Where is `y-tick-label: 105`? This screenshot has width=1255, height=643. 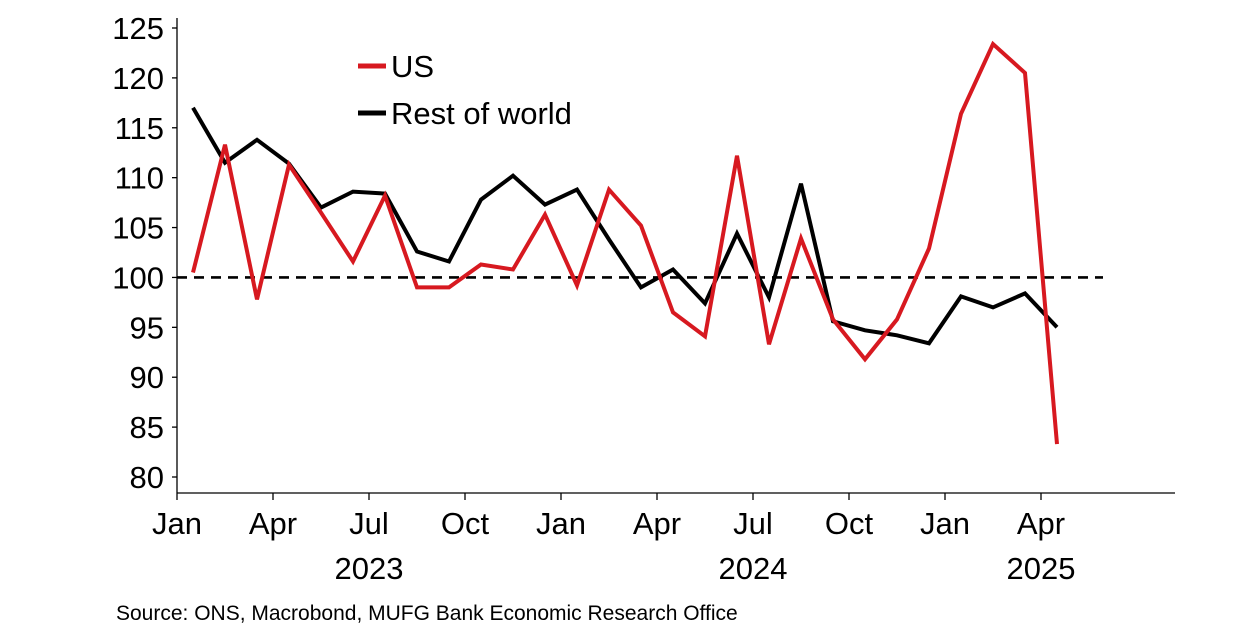
y-tick-label: 105 is located at coordinates (138, 228).